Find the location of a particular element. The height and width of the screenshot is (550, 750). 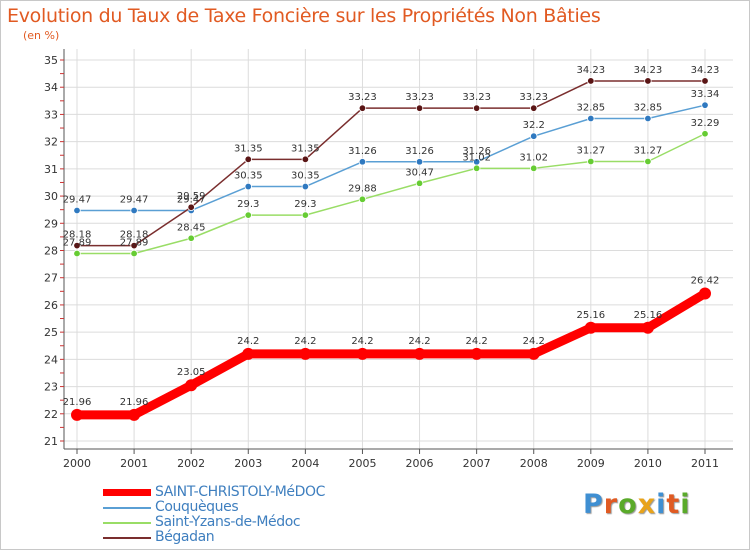

y-tick-label: 24 is located at coordinates (51, 359).